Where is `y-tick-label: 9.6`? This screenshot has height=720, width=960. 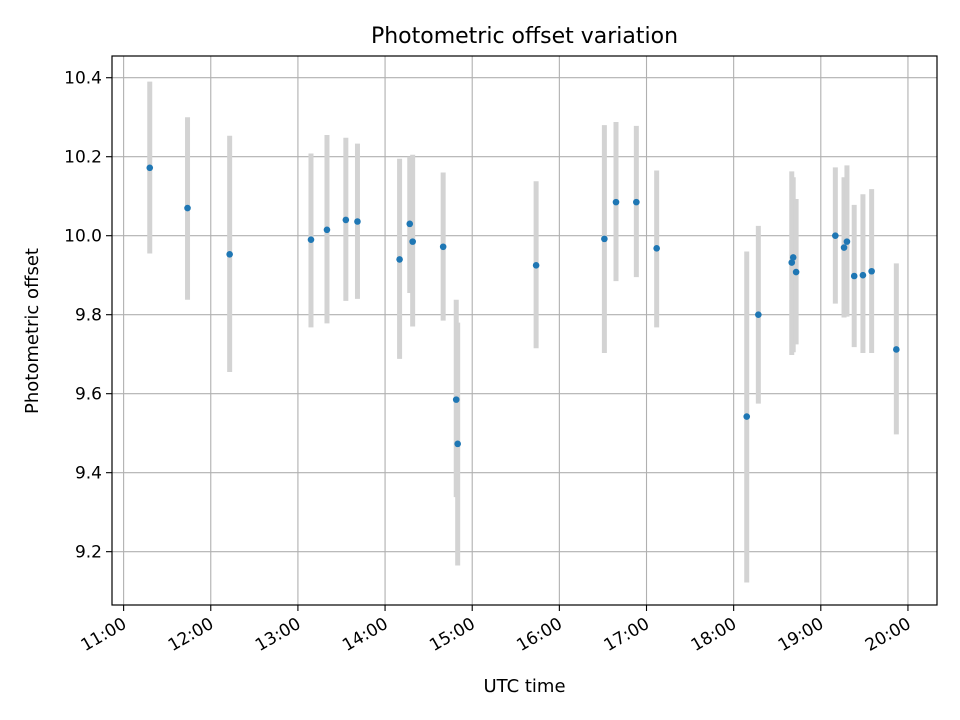
y-tick-label: 9.6 is located at coordinates (88, 395).